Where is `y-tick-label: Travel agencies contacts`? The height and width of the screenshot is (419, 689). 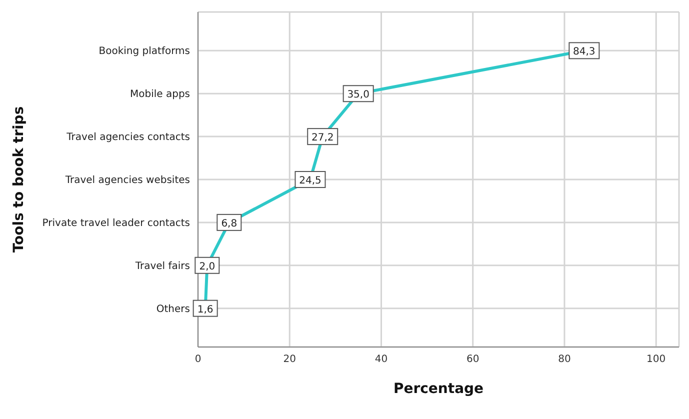 y-tick-label: Travel agencies contacts is located at coordinates (128, 138).